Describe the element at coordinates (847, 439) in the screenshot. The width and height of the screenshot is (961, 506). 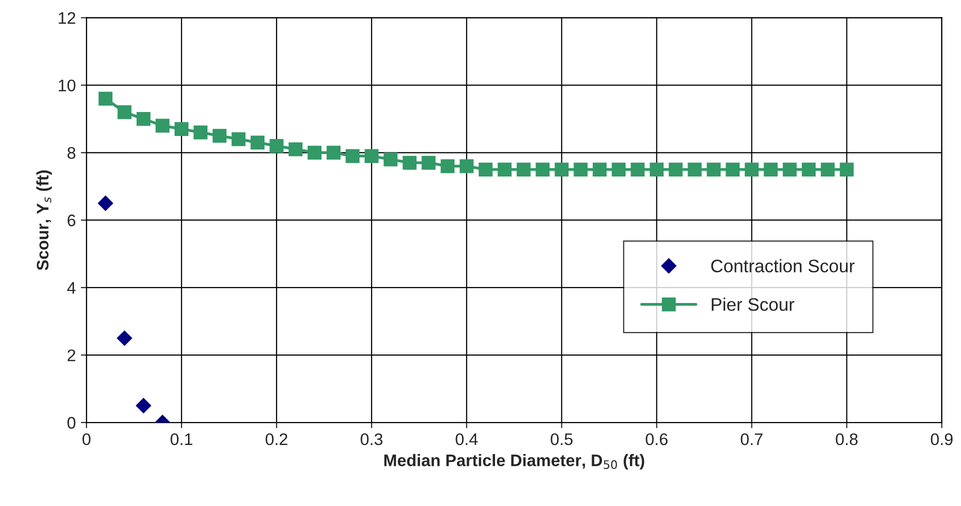
I see `x-tick-label: 0.8` at that location.